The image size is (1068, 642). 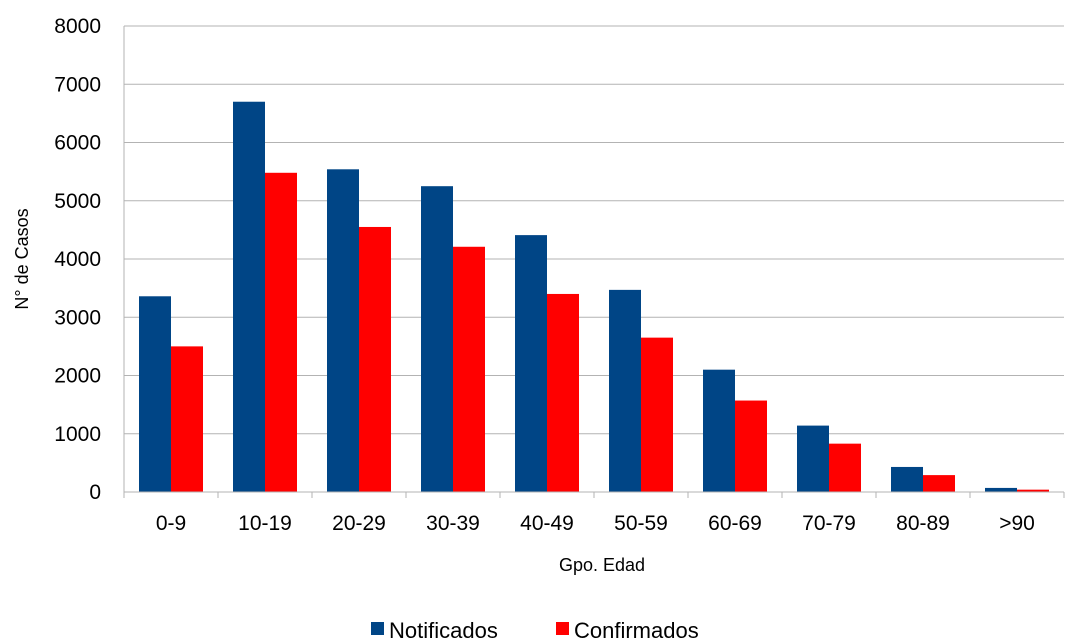 What do you see at coordinates (77, 376) in the screenshot?
I see `y-tick-label: 2000` at bounding box center [77, 376].